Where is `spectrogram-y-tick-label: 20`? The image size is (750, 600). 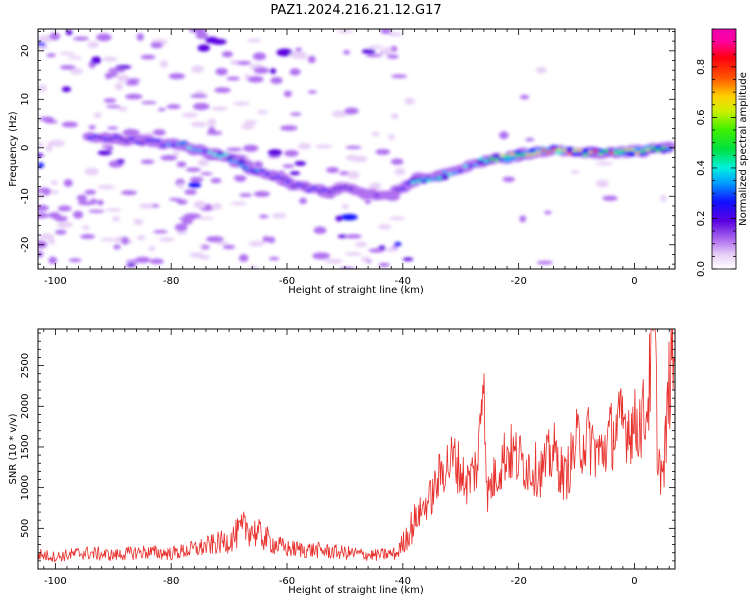 spectrogram-y-tick-label: 20 is located at coordinates (25, 50).